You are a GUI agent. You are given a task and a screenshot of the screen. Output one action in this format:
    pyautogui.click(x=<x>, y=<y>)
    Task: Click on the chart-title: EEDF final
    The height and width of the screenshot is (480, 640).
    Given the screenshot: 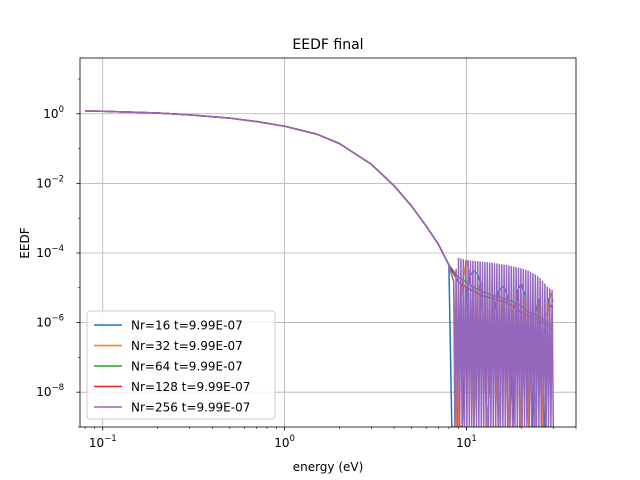 What is the action you would take?
    pyautogui.click(x=327, y=45)
    